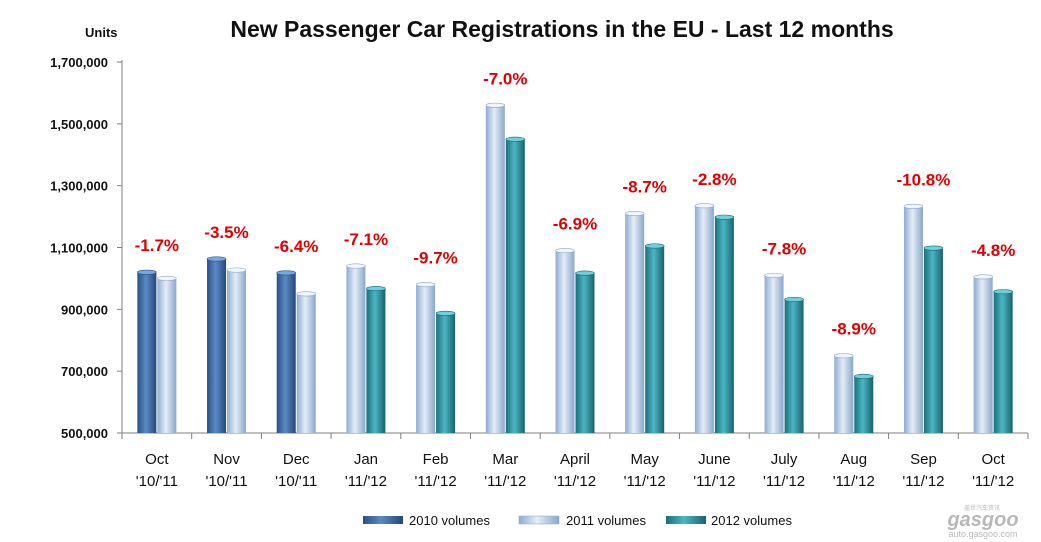 The image size is (1041, 542). What do you see at coordinates (383, 520) in the screenshot?
I see `legend-swatch-2010` at bounding box center [383, 520].